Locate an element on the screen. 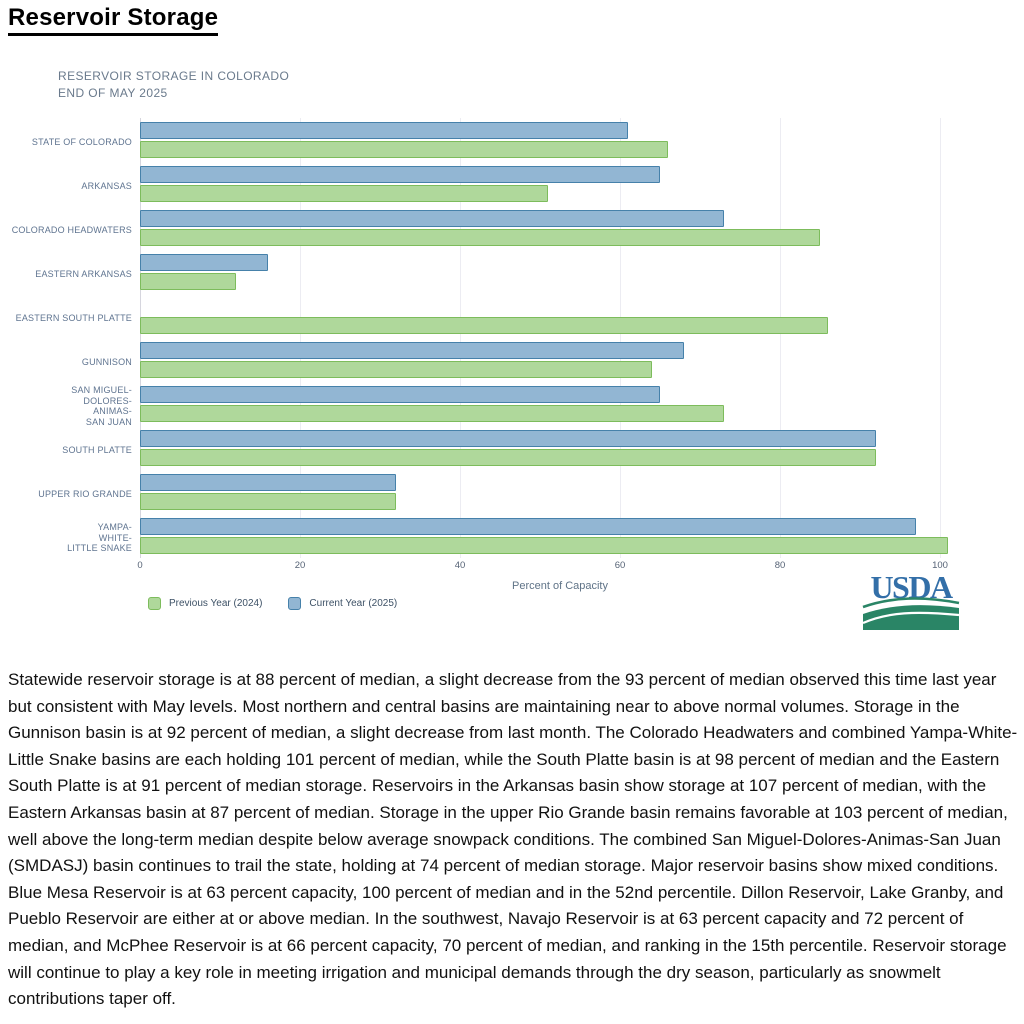  legend-label: Previous Year (2024) is located at coordinates (216, 603).